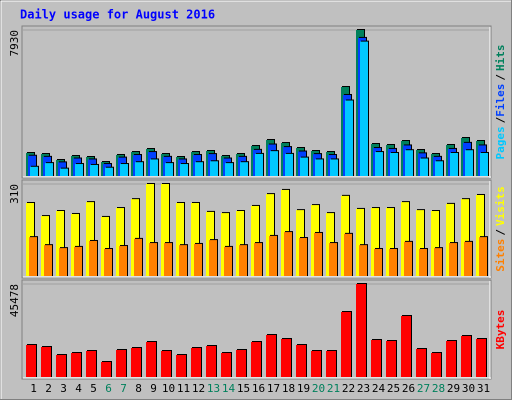 The height and width of the screenshot is (400, 512). Describe the element at coordinates (379, 388) in the screenshot. I see `x-tick-label: 24` at that location.